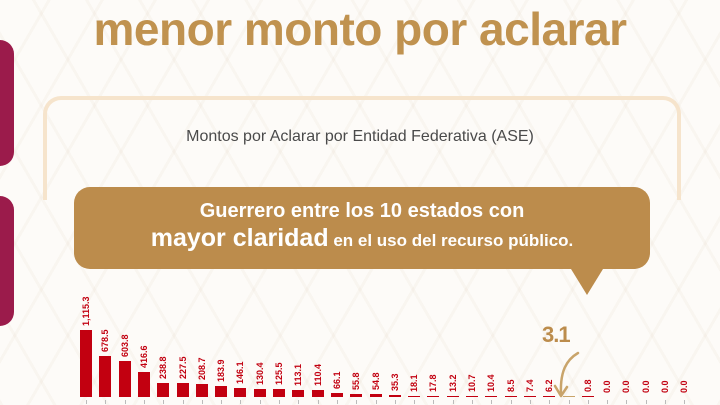 This screenshot has height=405, width=720. What do you see at coordinates (105, 341) in the screenshot?
I see `bar-value-label: 678.5` at bounding box center [105, 341].